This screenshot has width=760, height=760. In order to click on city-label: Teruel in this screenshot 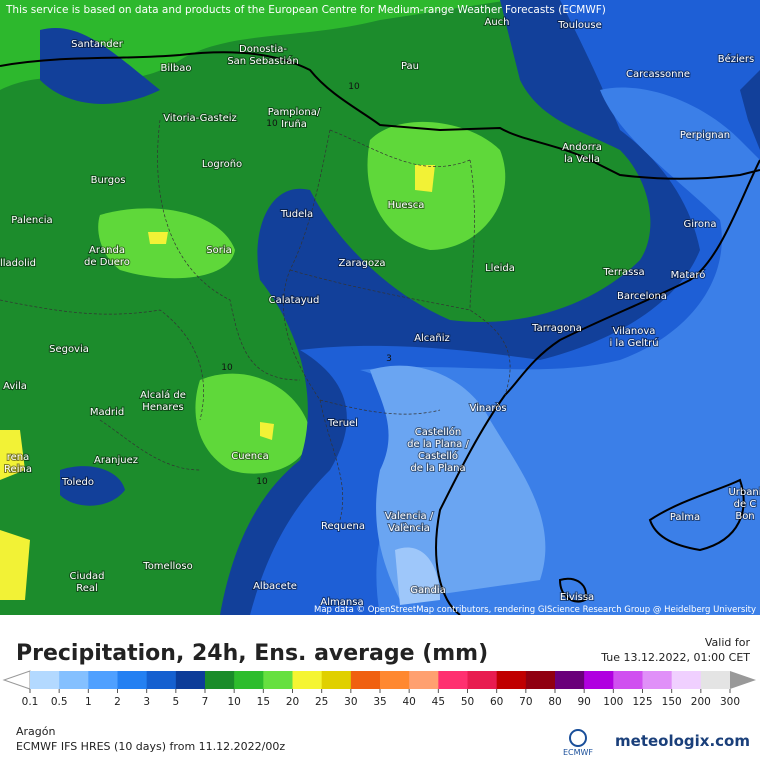, I will do `click(342, 423)`.